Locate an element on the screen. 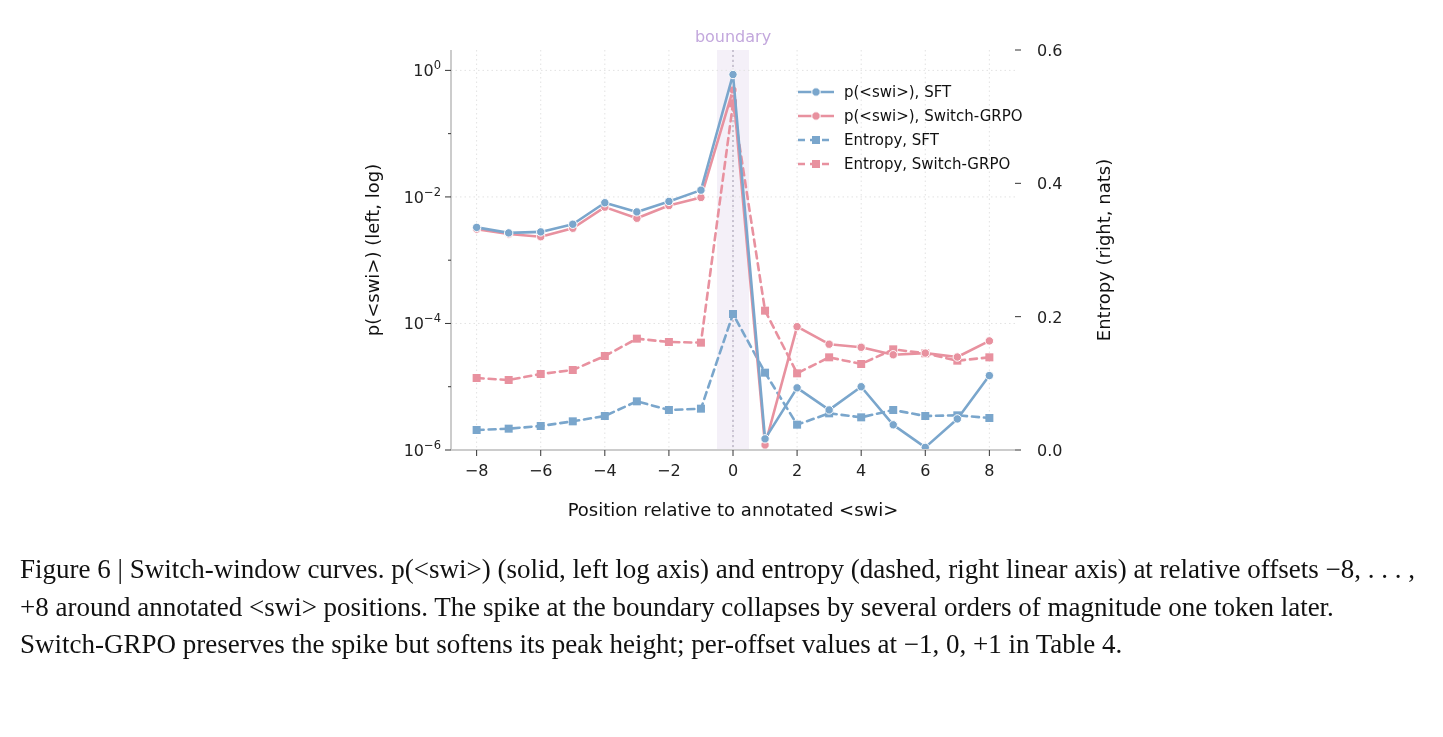 The image size is (1443, 737). y2-tick-label: 0.4 is located at coordinates (1050, 184).